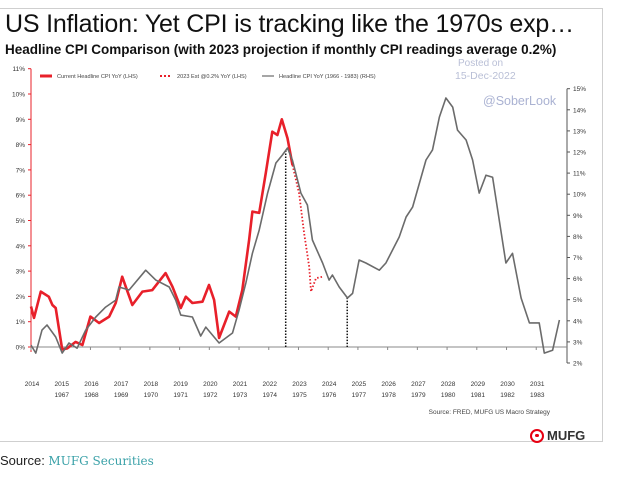 The height and width of the screenshot is (478, 640). What do you see at coordinates (485, 76) in the screenshot?
I see `watermark-date: 15-Dec-2022` at bounding box center [485, 76].